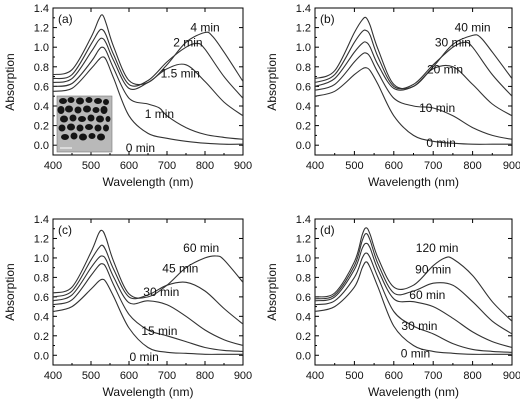 This screenshot has width=520, height=412. What do you see at coordinates (187, 42) in the screenshot?
I see `curve-label: 2 min` at bounding box center [187, 42].